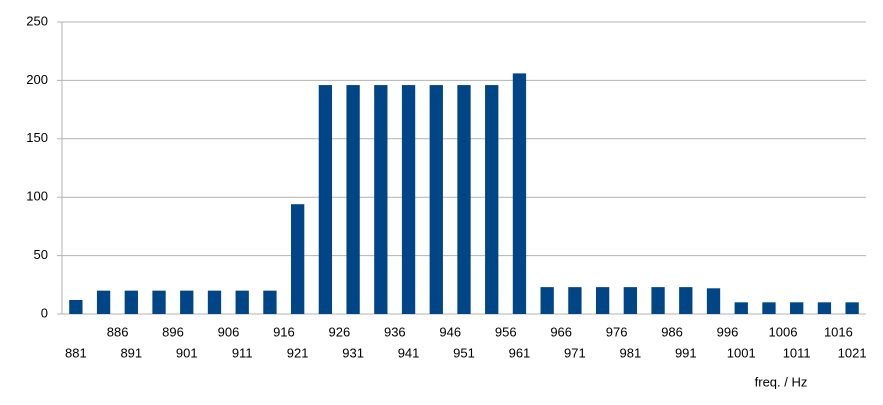 The width and height of the screenshot is (883, 405). I want to click on x-tick-label: 886, so click(118, 331).